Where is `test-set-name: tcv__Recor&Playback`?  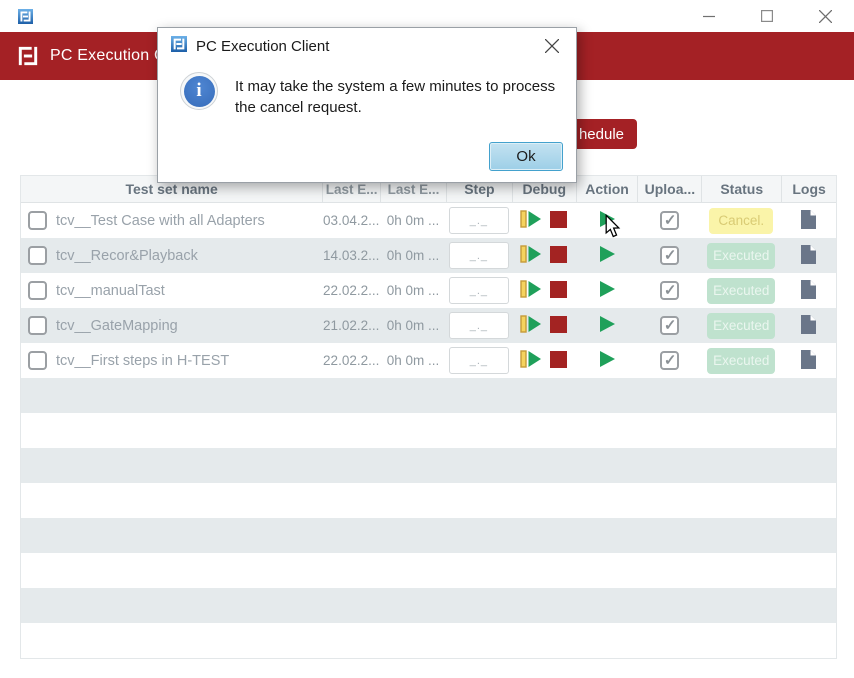
test-set-name: tcv__Recor&Playback is located at coordinates (127, 255).